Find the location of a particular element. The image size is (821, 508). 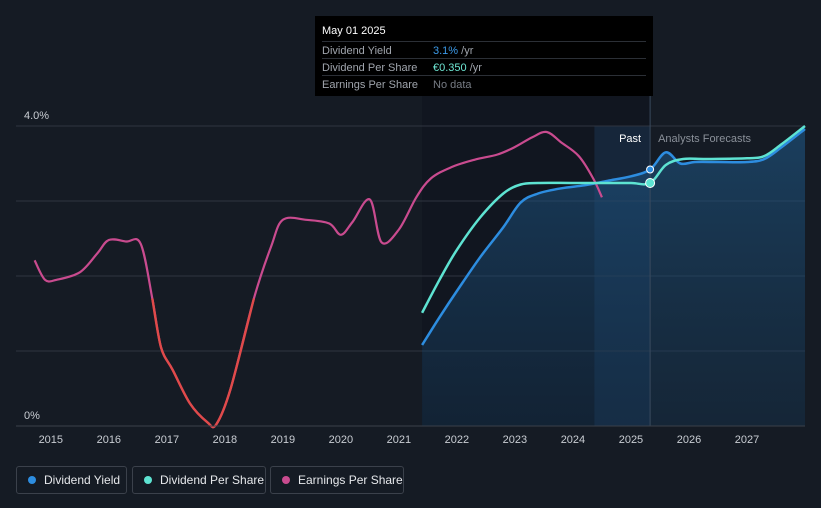

x-tick-label: 2027 is located at coordinates (747, 440).